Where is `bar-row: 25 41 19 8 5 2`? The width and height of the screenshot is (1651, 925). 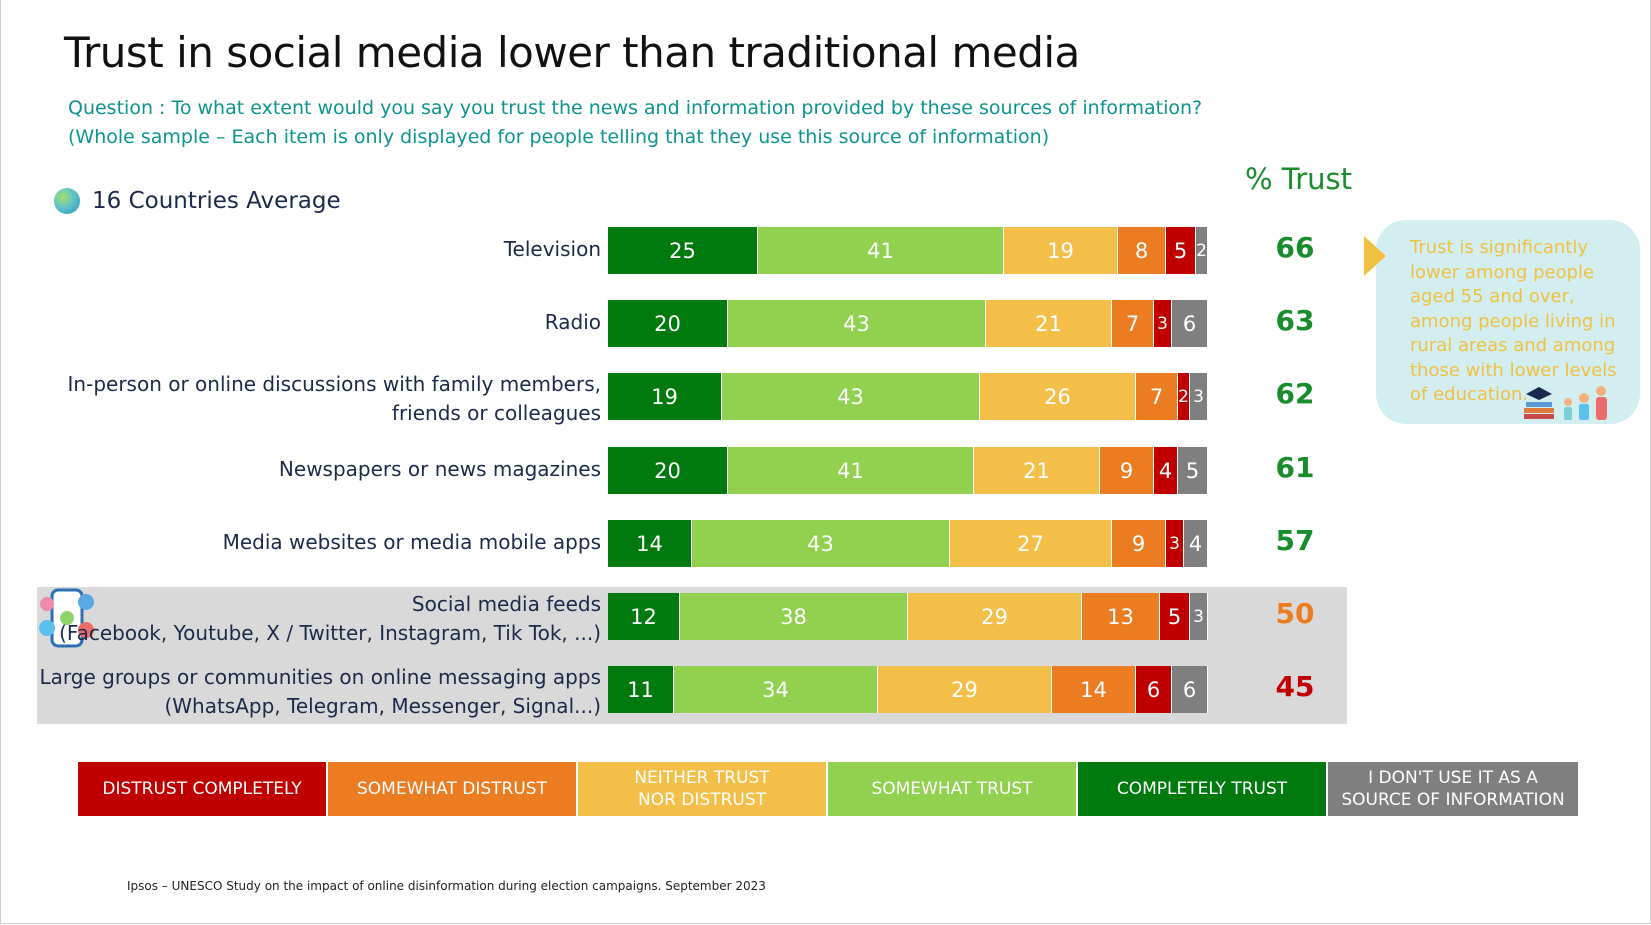
bar-row: 25 41 19 8 5 2 is located at coordinates (908, 250).